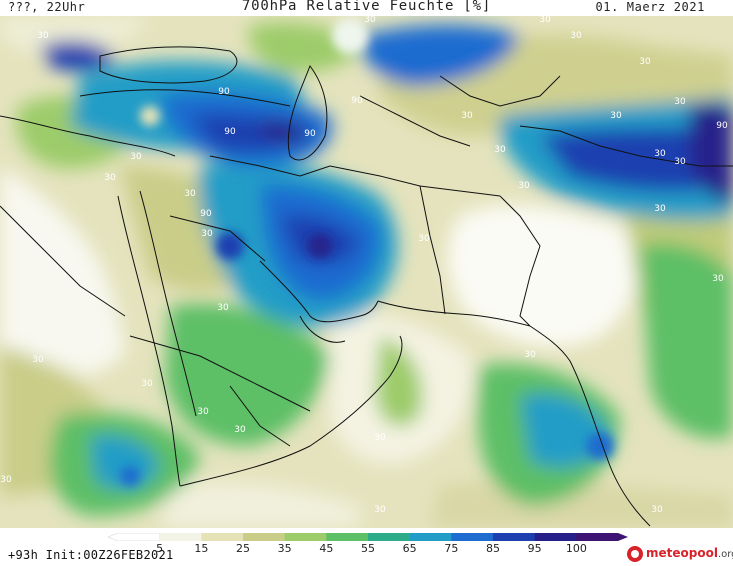 This screenshot has width=733, height=566. What do you see at coordinates (319, 291) in the screenshot?
I see `persian-gulf-coast` at bounding box center [319, 291].